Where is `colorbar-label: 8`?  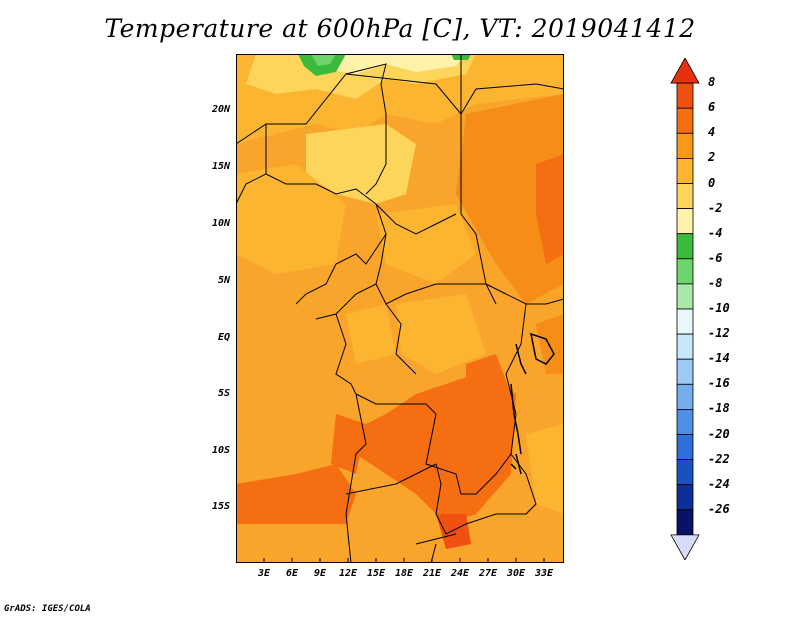 colorbar-label: 8 is located at coordinates (712, 82).